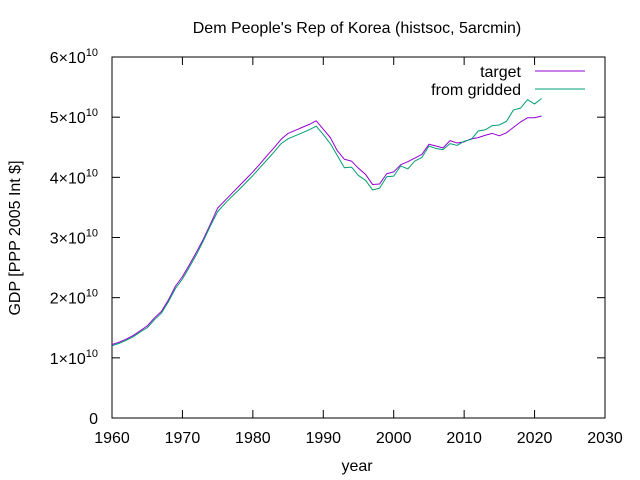 The image size is (640, 480). What do you see at coordinates (74, 298) in the screenshot?
I see `y-tick-label: 2×10¹⁰` at bounding box center [74, 298].